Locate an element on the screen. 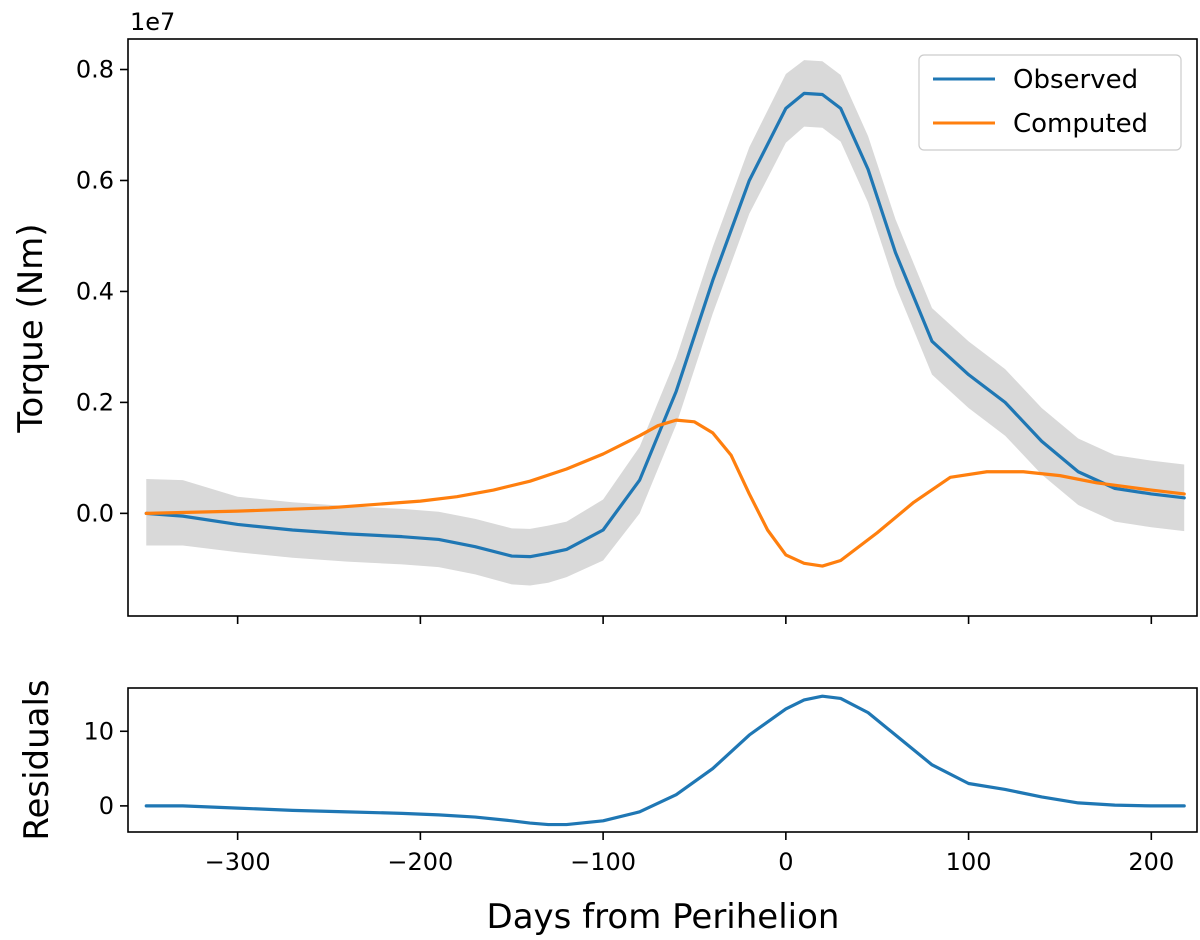 The height and width of the screenshot is (940, 1200). x-tick-label: 100 is located at coordinates (969, 862).